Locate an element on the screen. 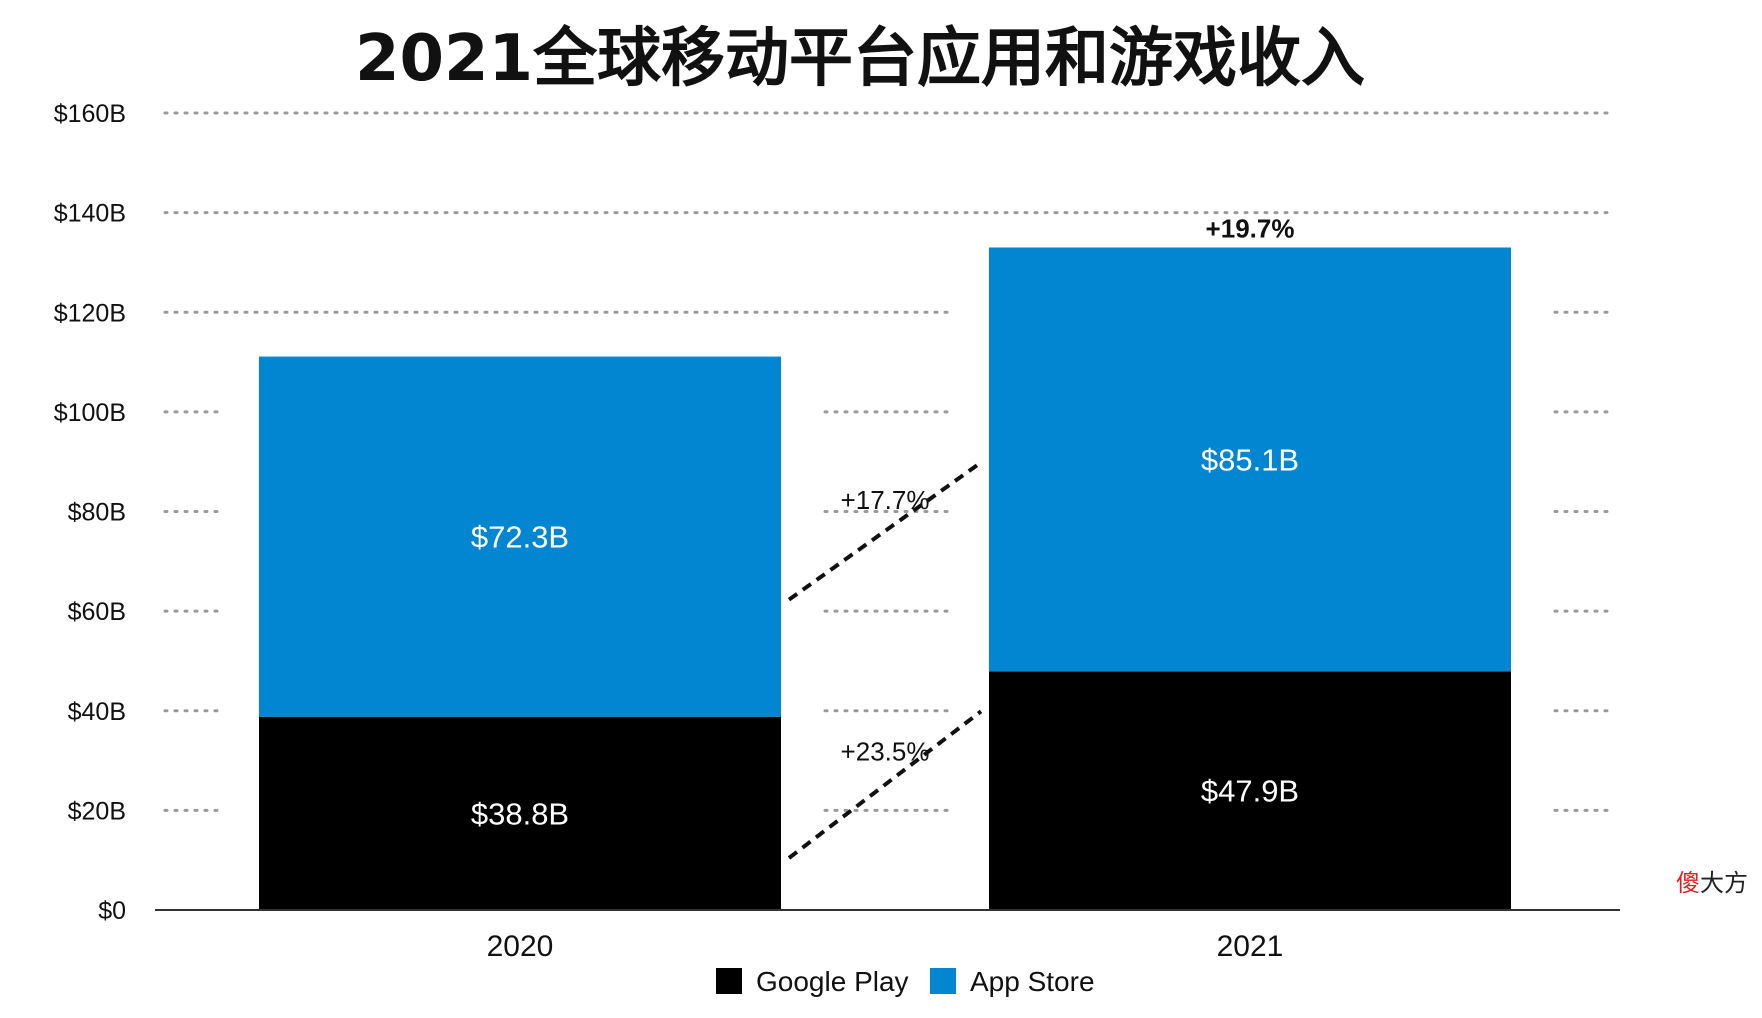 Image resolution: width=1762 pixels, height=1018 pixels. total-growth-label: +19.7% is located at coordinates (1250, 228).